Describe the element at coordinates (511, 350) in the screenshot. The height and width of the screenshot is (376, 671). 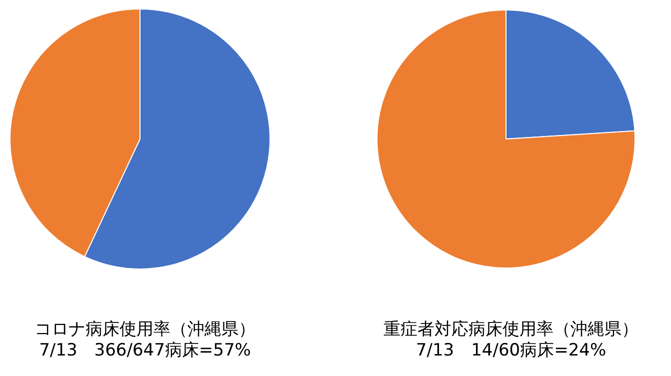
I see `text: 7/13 14/60病床=24%` at that location.